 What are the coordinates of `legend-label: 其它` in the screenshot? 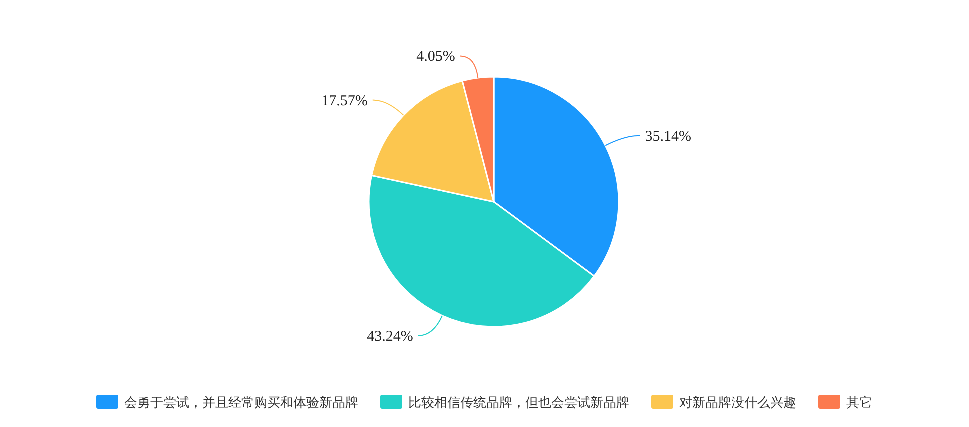 It's located at (859, 403).